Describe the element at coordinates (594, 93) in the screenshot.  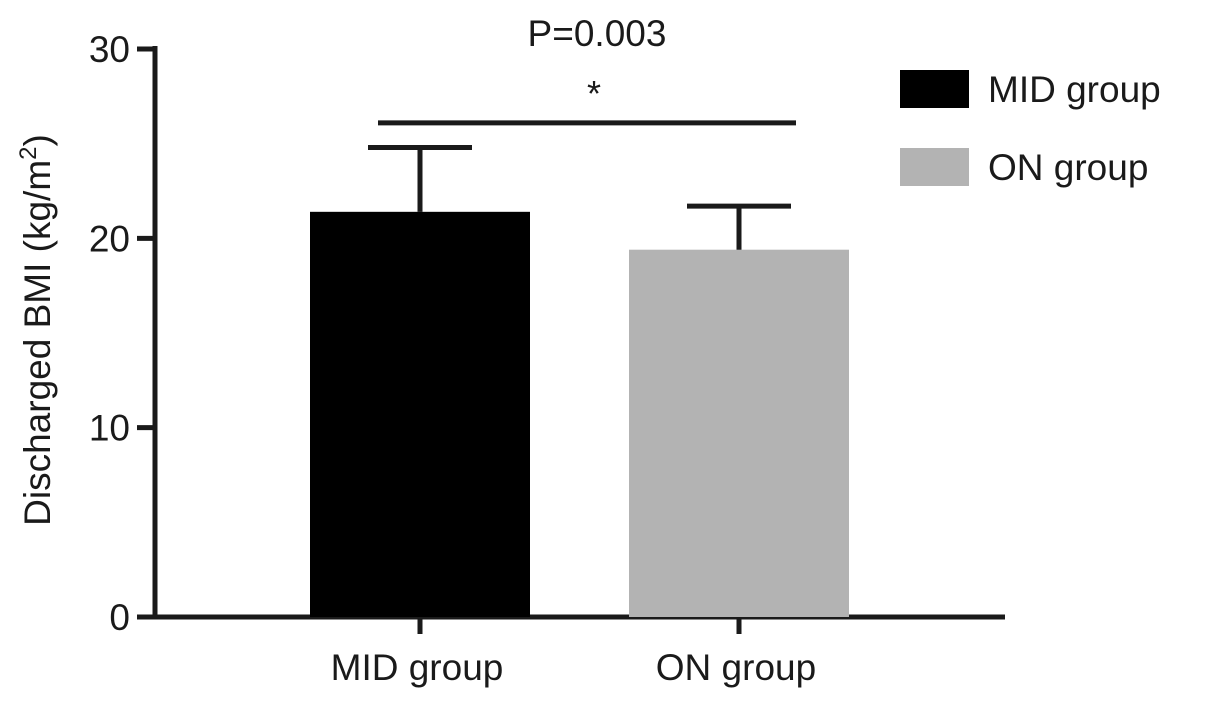
I see `significance-star: *` at that location.